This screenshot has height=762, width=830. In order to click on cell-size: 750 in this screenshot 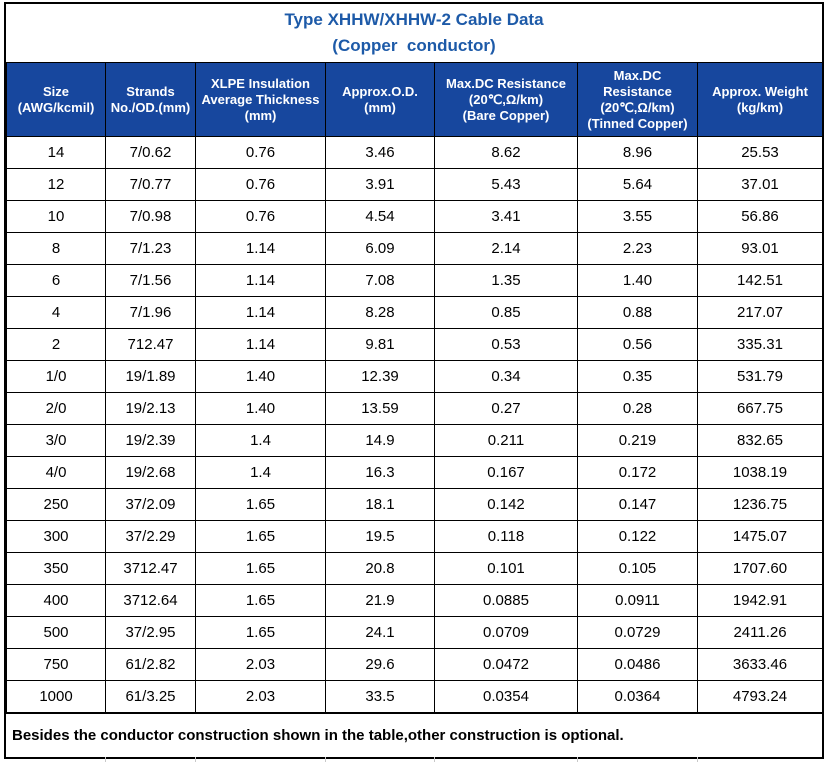, I will do `click(56, 664)`.